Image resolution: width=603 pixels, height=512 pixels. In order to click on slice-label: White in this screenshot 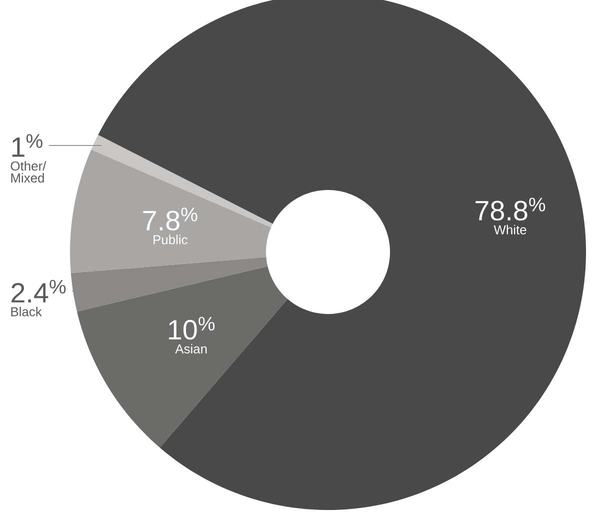, I will do `click(510, 229)`.